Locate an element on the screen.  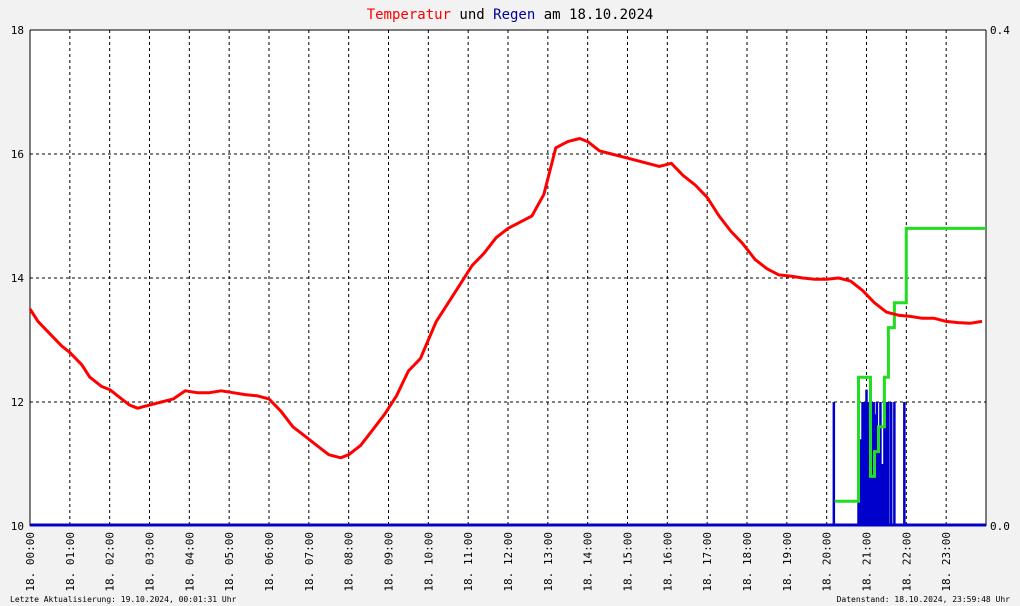
title-date: am 18.10.2024 is located at coordinates (594, 15).